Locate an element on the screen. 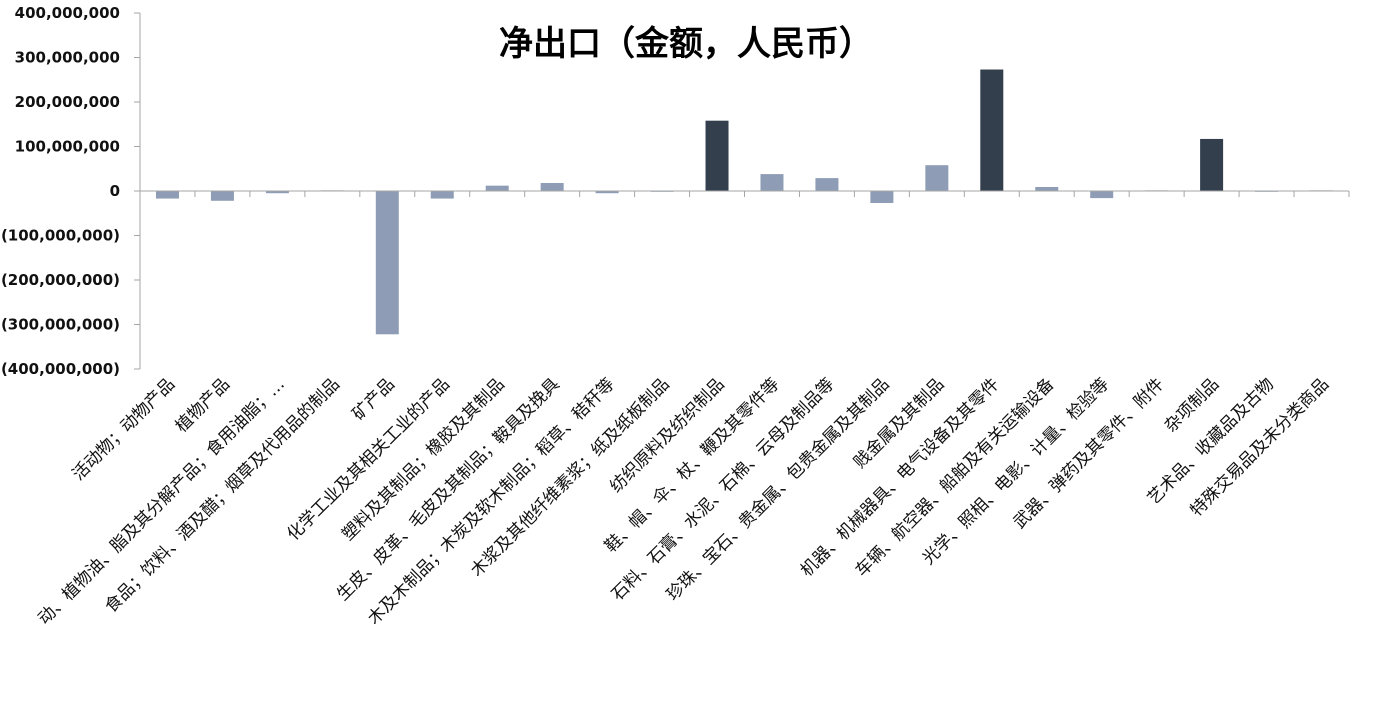 The height and width of the screenshot is (722, 1382). chart-title: 净出口（金额，人民币） is located at coordinates (686, 44).